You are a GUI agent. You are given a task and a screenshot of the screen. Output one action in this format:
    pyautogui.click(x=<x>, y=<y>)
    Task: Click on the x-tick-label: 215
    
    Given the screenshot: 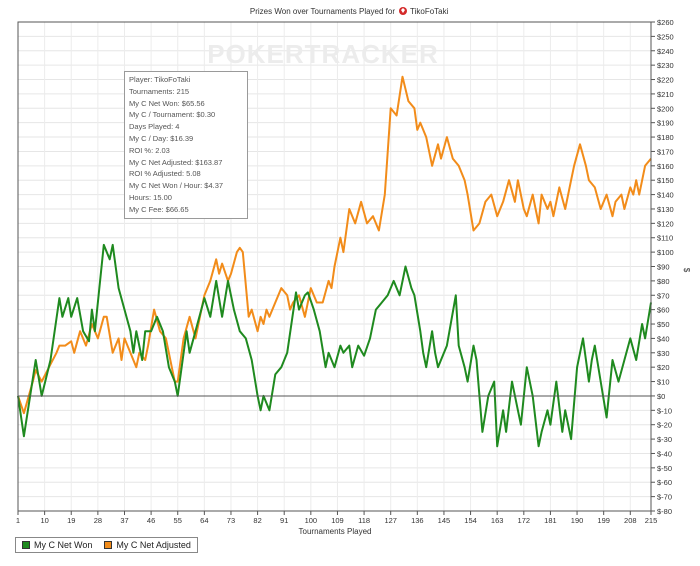 What is the action you would take?
    pyautogui.click(x=651, y=520)
    